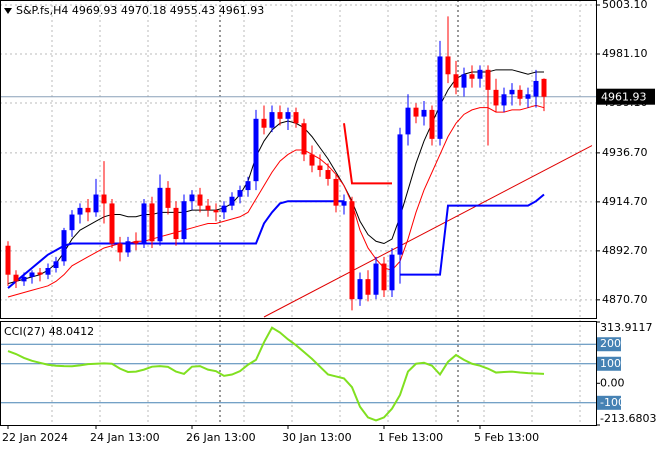 This screenshot has width=660, height=450. What do you see at coordinates (506, 437) in the screenshot?
I see `x-tick-label: 5 Feb 13:00` at bounding box center [506, 437].